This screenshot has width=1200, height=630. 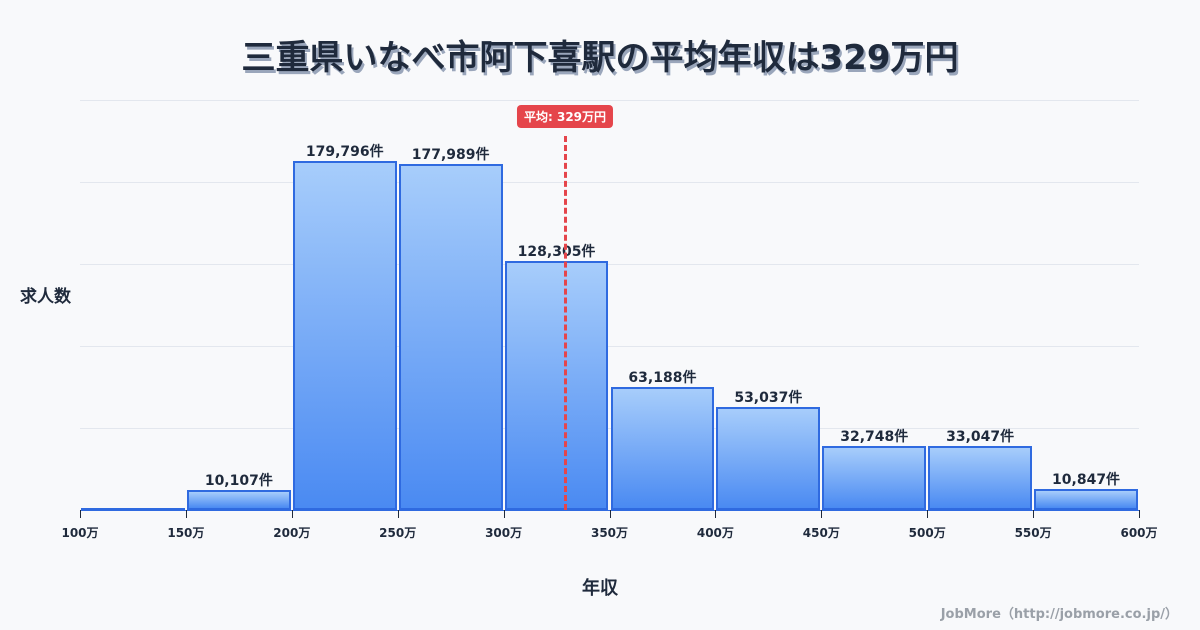 I want to click on y-axis-label: 求人数, so click(x=45, y=297).